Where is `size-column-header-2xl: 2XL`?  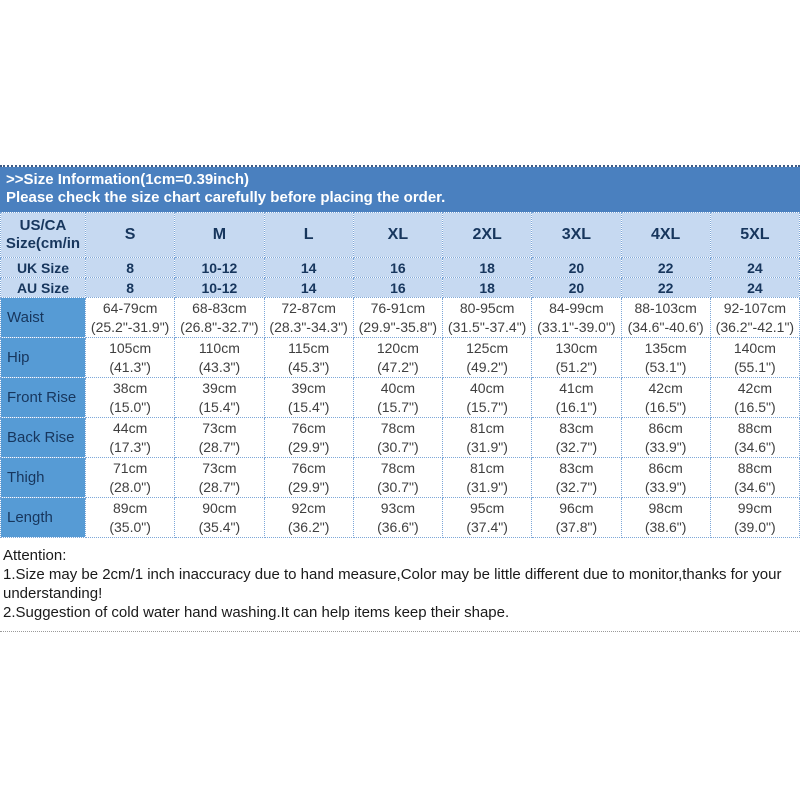
size-column-header-2xl: 2XL is located at coordinates (487, 235).